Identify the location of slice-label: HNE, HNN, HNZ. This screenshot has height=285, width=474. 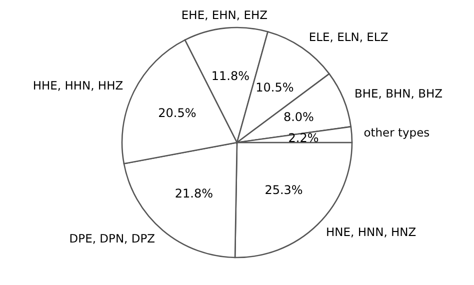
(371, 232).